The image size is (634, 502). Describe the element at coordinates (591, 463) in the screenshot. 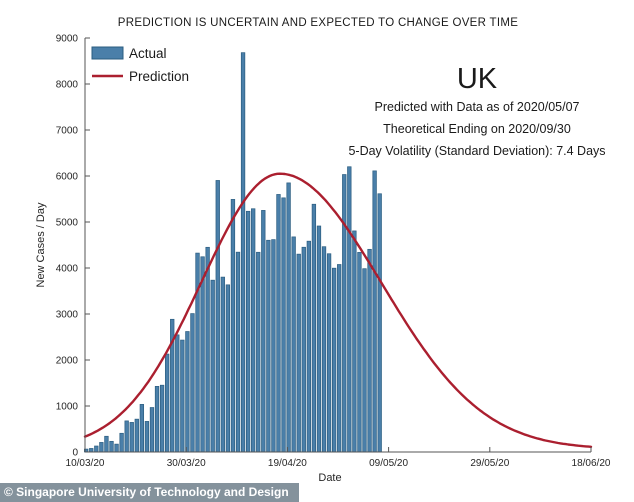

I see `x-tick-label: 18/06/20` at that location.